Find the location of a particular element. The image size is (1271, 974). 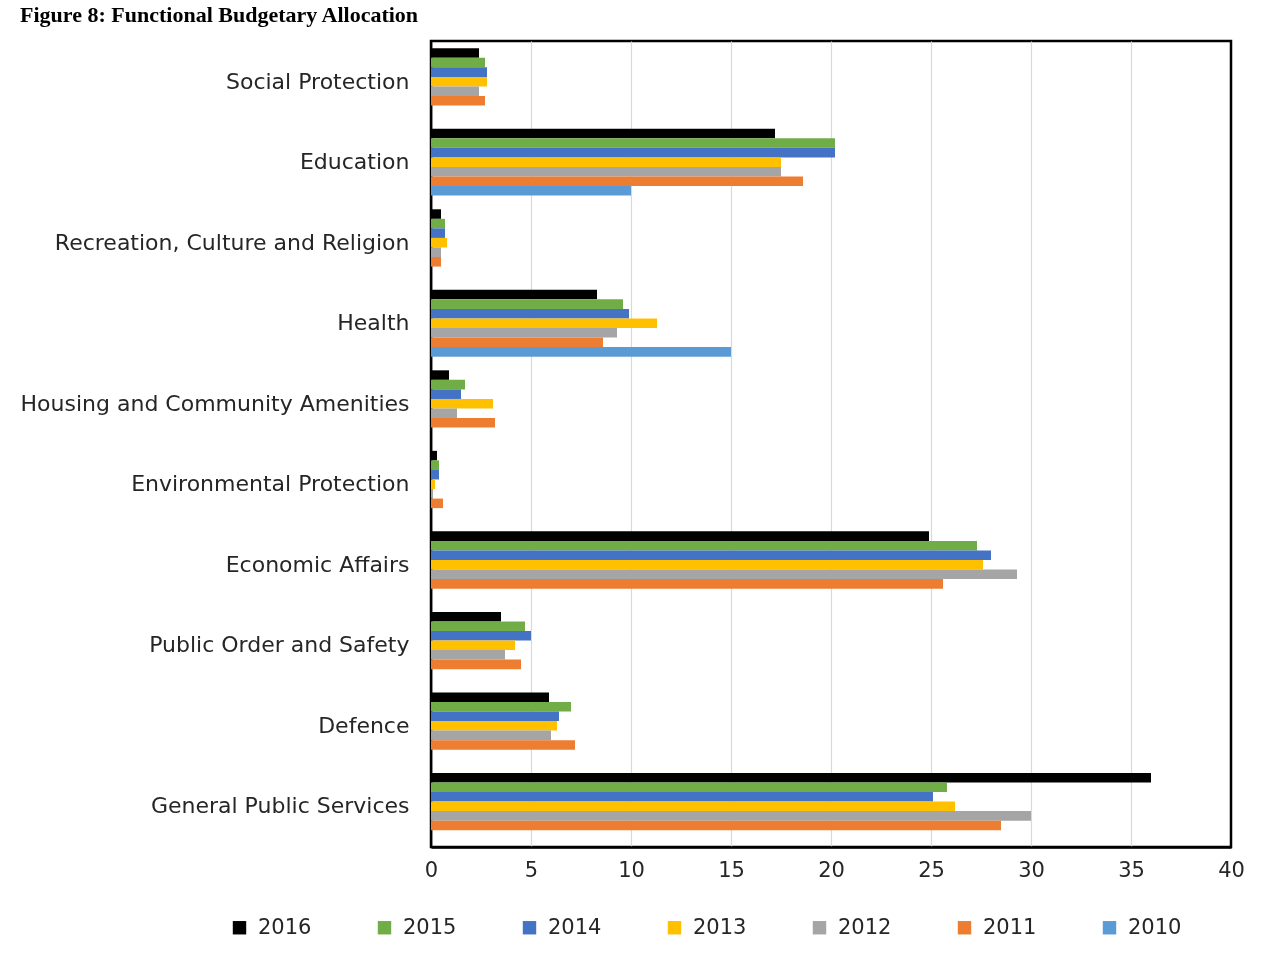

y-tick-label: General Public Services is located at coordinates (280, 806).